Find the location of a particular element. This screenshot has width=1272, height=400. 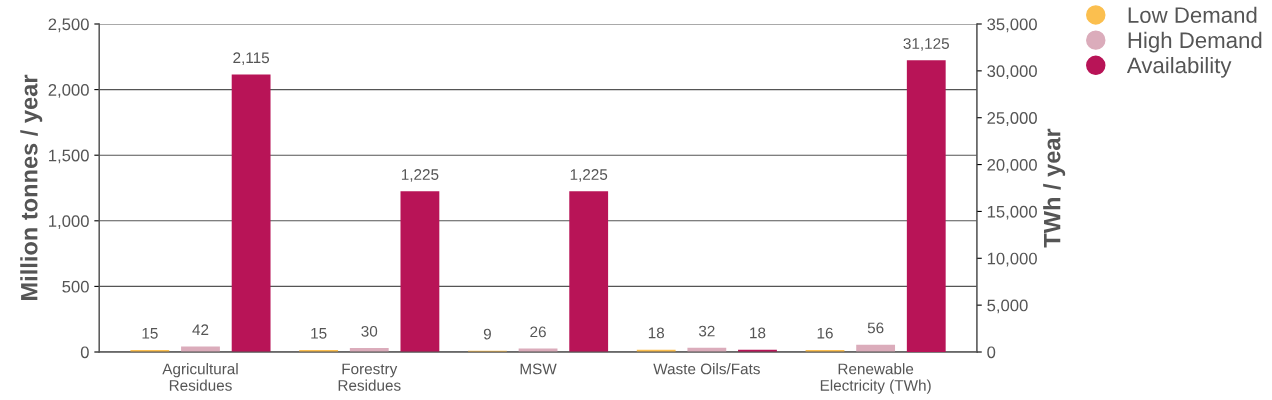

y2-tick-label: 0 is located at coordinates (991, 352).